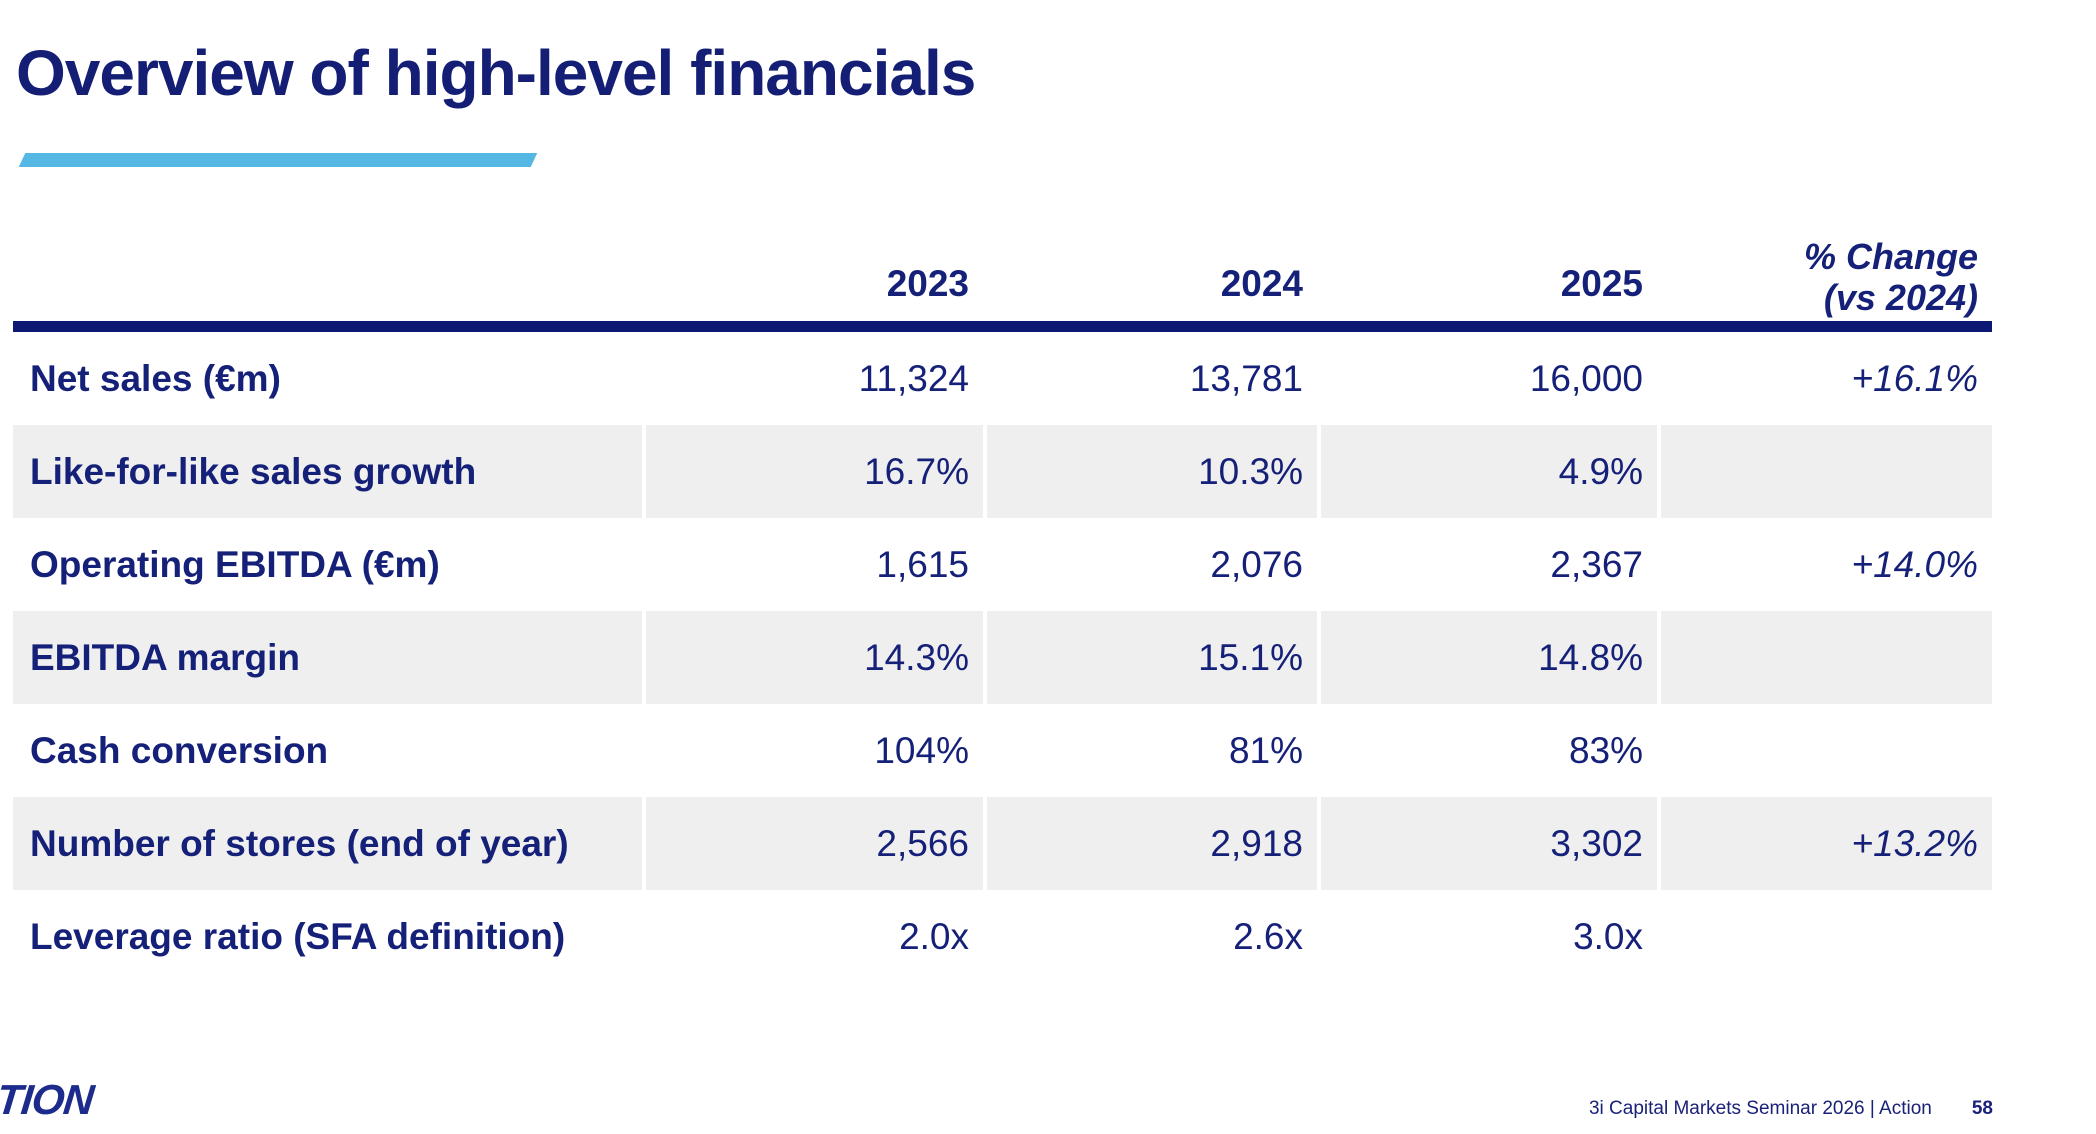  Describe the element at coordinates (1489, 471) in the screenshot. I see `value-2025: 4.9%` at that location.